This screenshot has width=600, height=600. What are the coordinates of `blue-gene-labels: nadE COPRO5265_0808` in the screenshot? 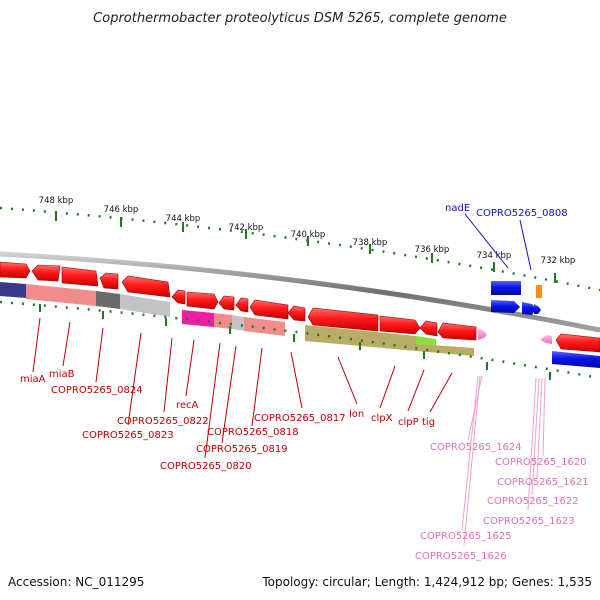 It's located at (506, 237).